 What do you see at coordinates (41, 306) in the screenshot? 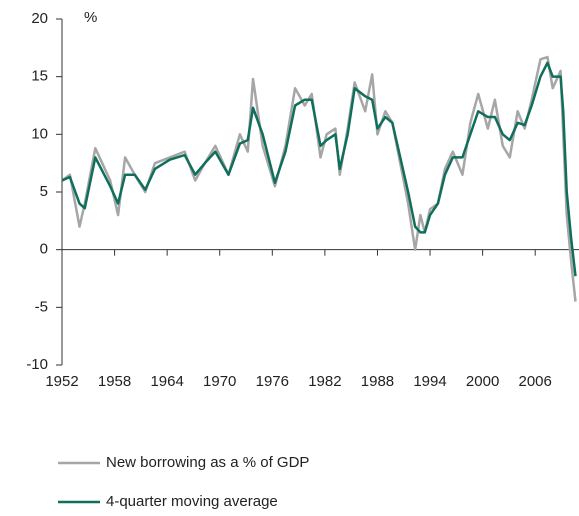
I see `y-tick-label: -5` at bounding box center [41, 306].